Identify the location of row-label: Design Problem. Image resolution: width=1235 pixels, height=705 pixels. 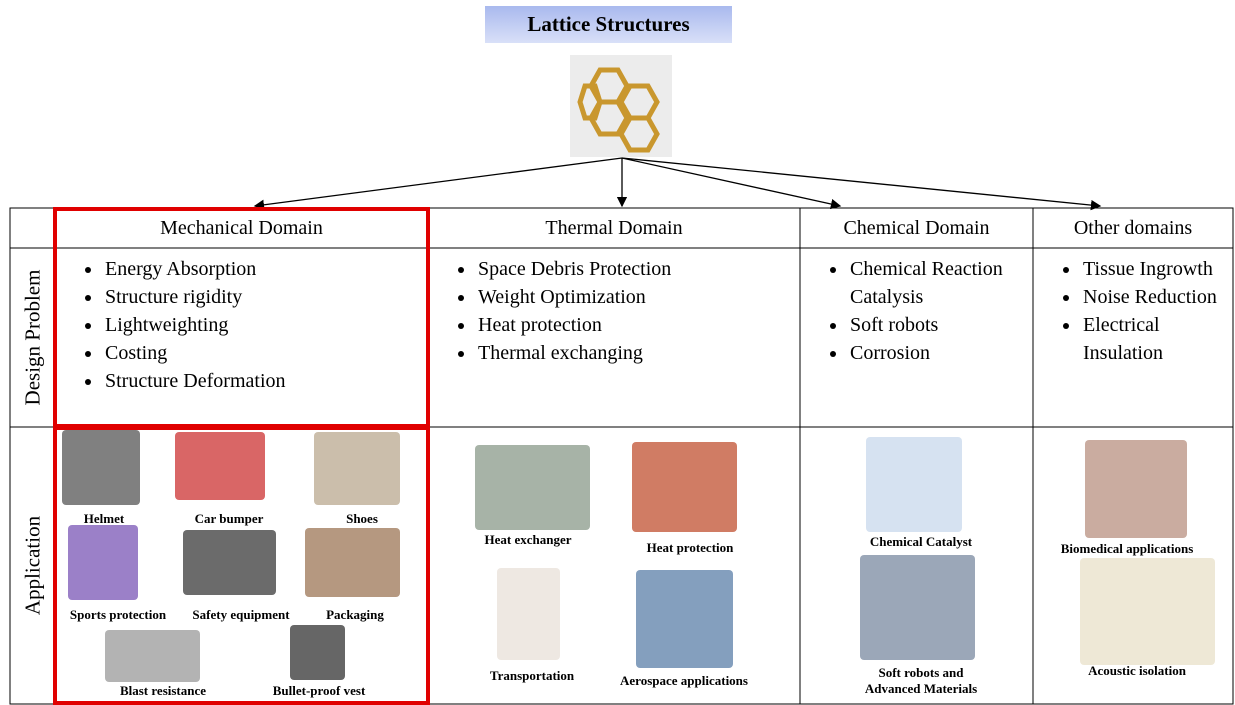
(32, 337).